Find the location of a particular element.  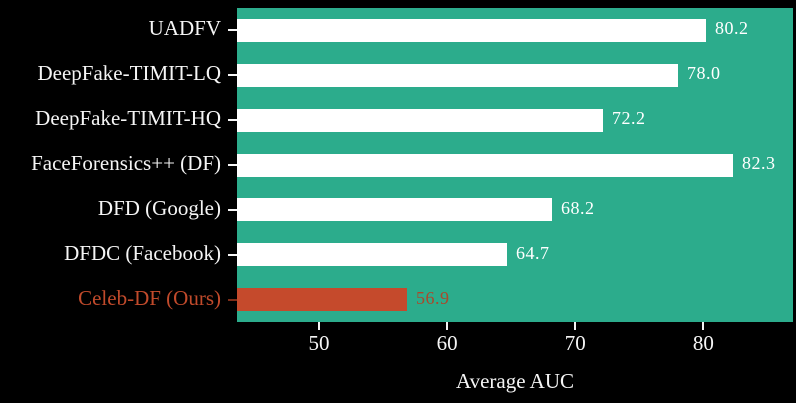

value-label: 64.7 is located at coordinates (533, 252).